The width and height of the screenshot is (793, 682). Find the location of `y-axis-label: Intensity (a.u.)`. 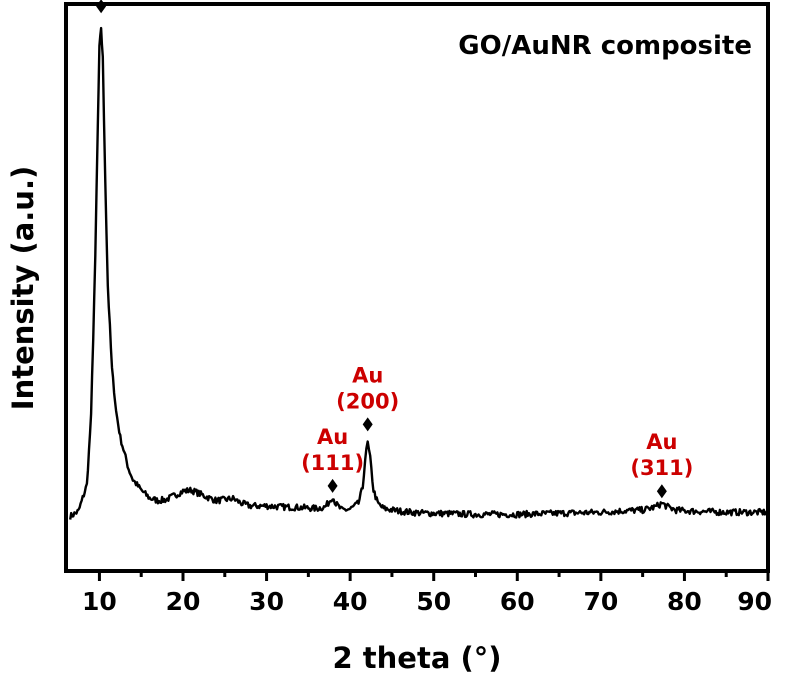

y-axis-label: Intensity (a.u.) is located at coordinates (23, 288).